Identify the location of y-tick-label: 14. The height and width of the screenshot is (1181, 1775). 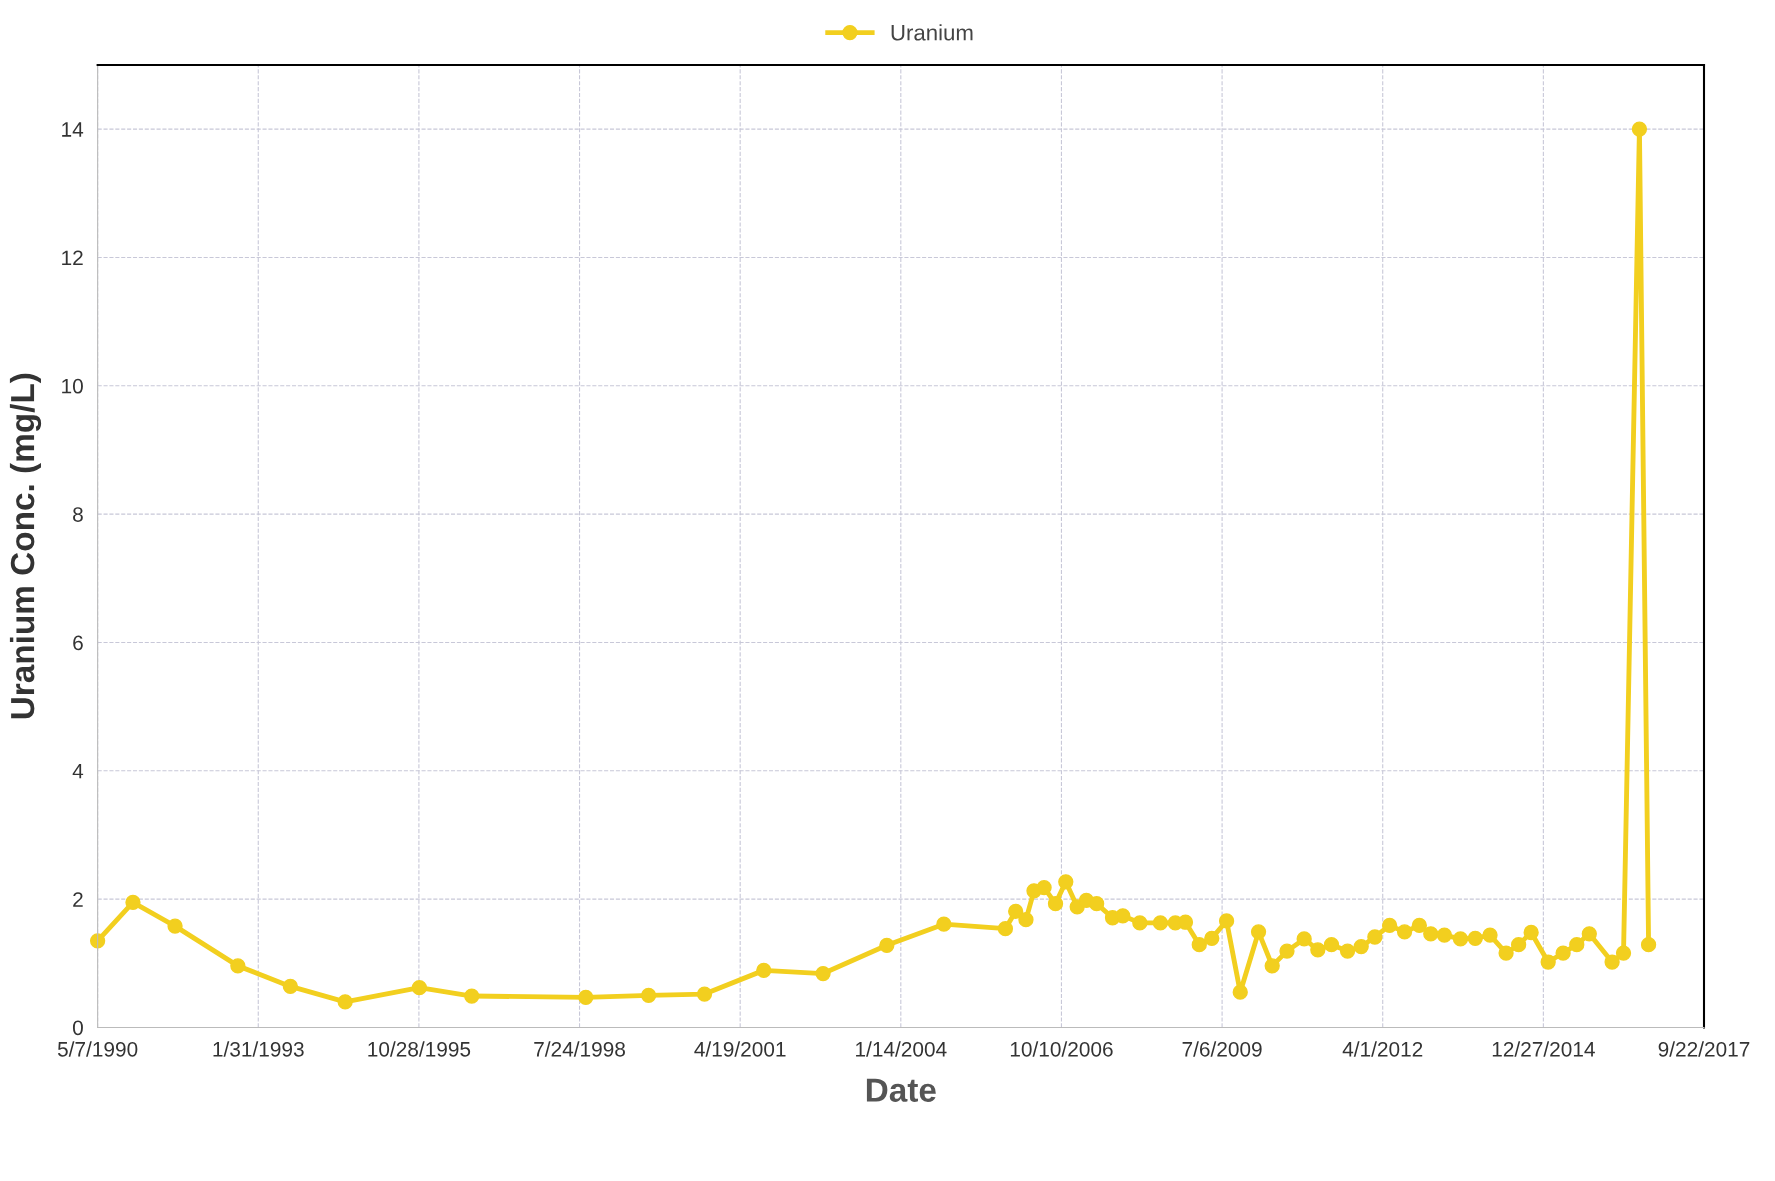
(73, 129).